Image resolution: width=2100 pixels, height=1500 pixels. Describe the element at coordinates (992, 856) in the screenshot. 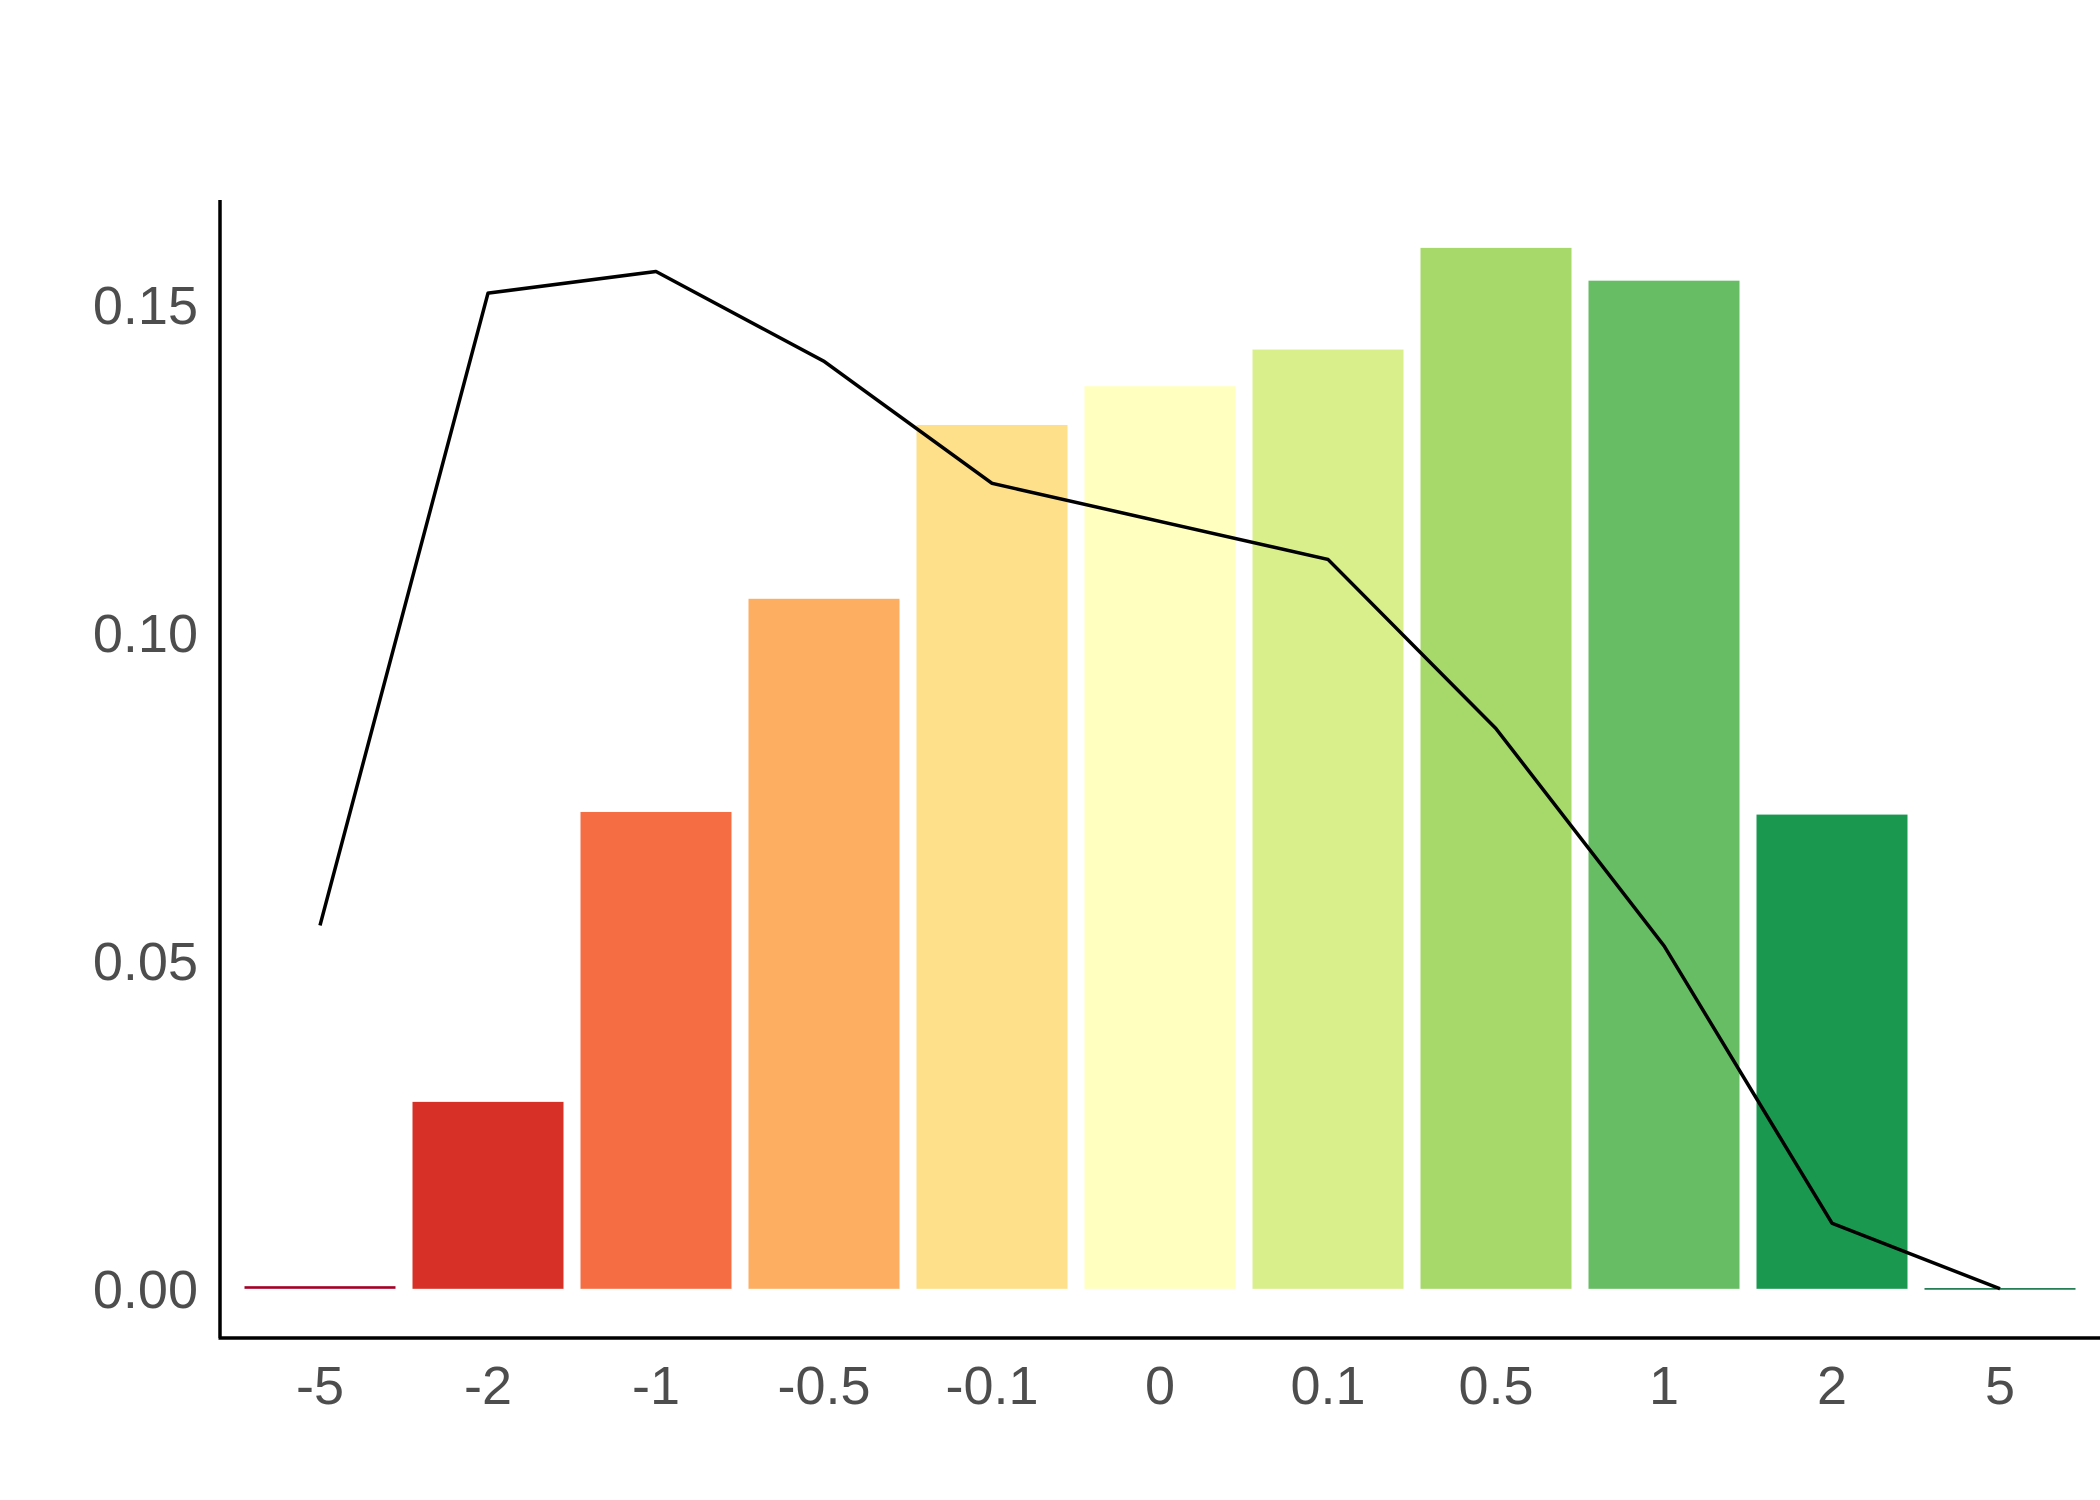

I see `bar--0.1` at that location.